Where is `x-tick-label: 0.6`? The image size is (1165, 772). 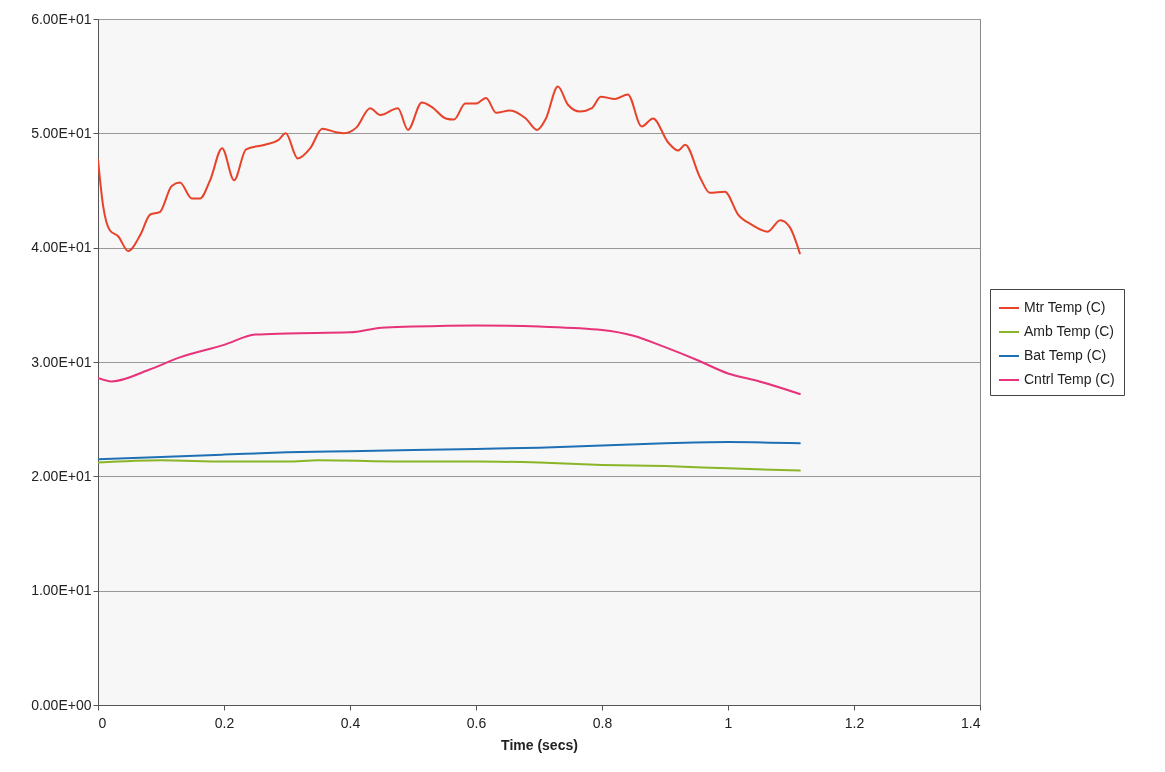
x-tick-label: 0.6 is located at coordinates (476, 722).